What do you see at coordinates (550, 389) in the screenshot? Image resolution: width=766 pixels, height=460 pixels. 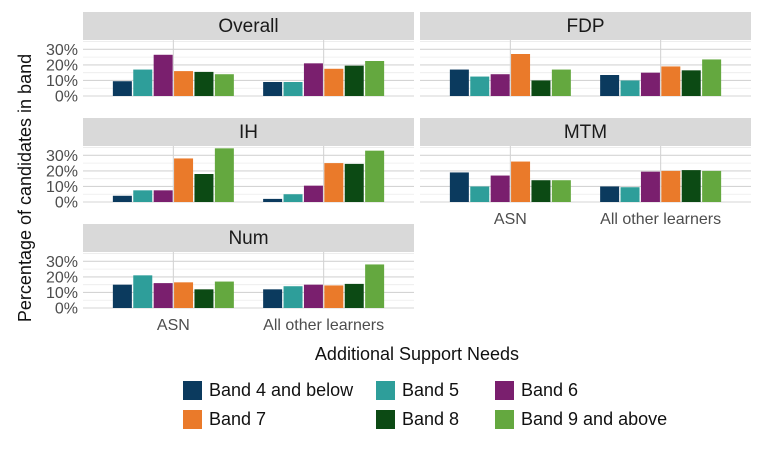 I see `legend-label: Band 6` at bounding box center [550, 389].